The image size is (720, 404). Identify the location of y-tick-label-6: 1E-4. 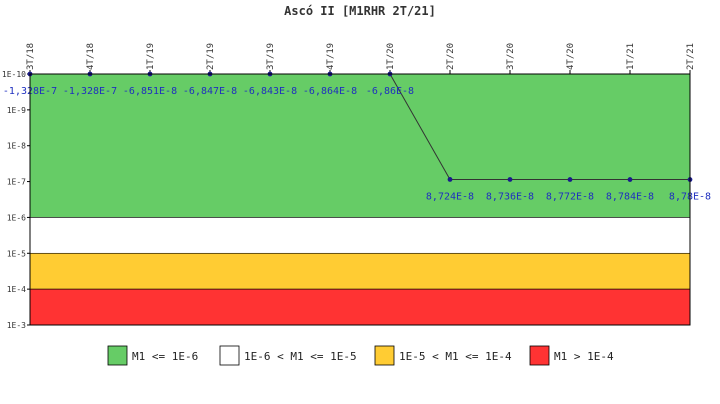
(16, 289).